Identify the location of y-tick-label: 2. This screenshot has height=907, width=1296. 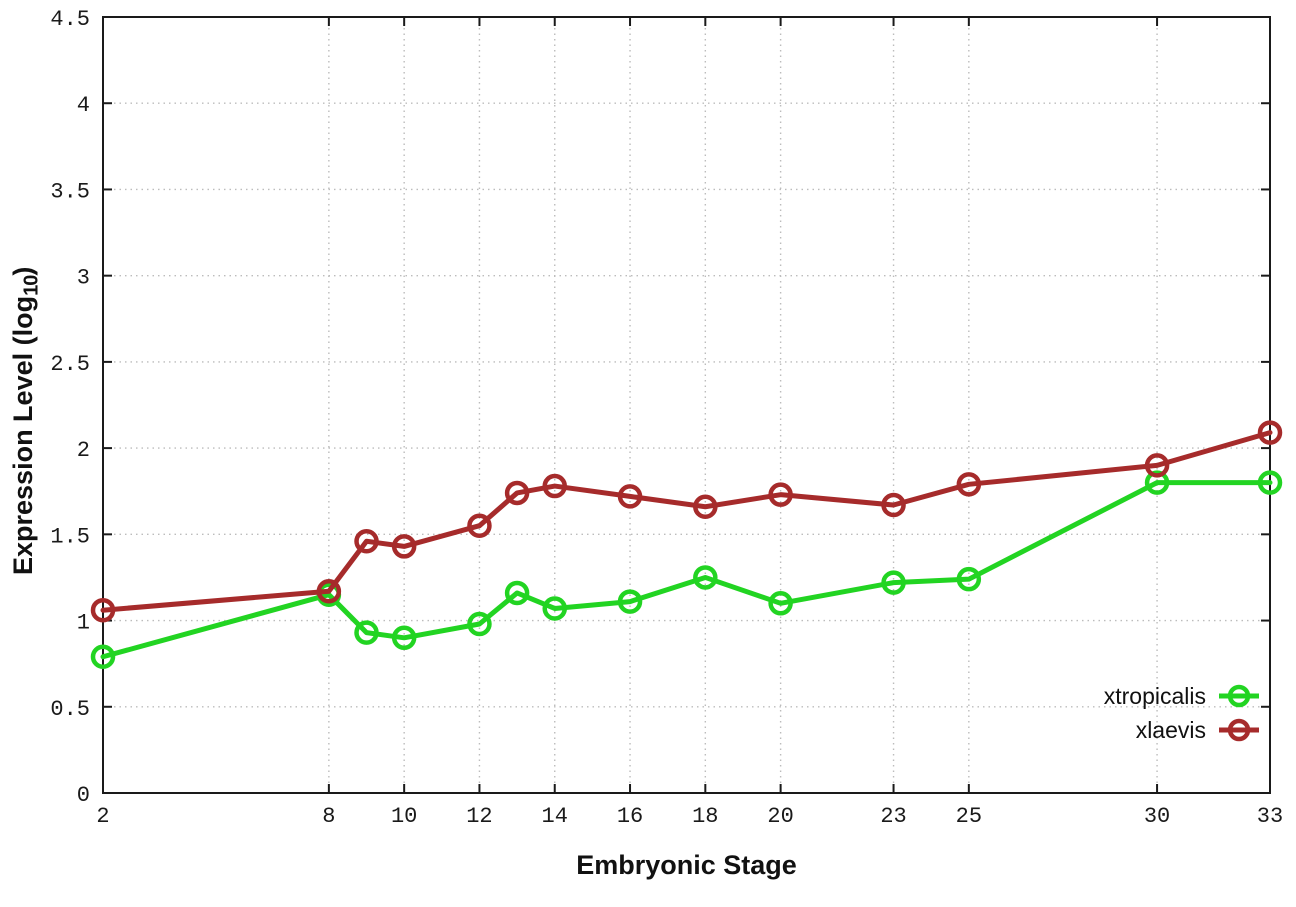
(83, 450).